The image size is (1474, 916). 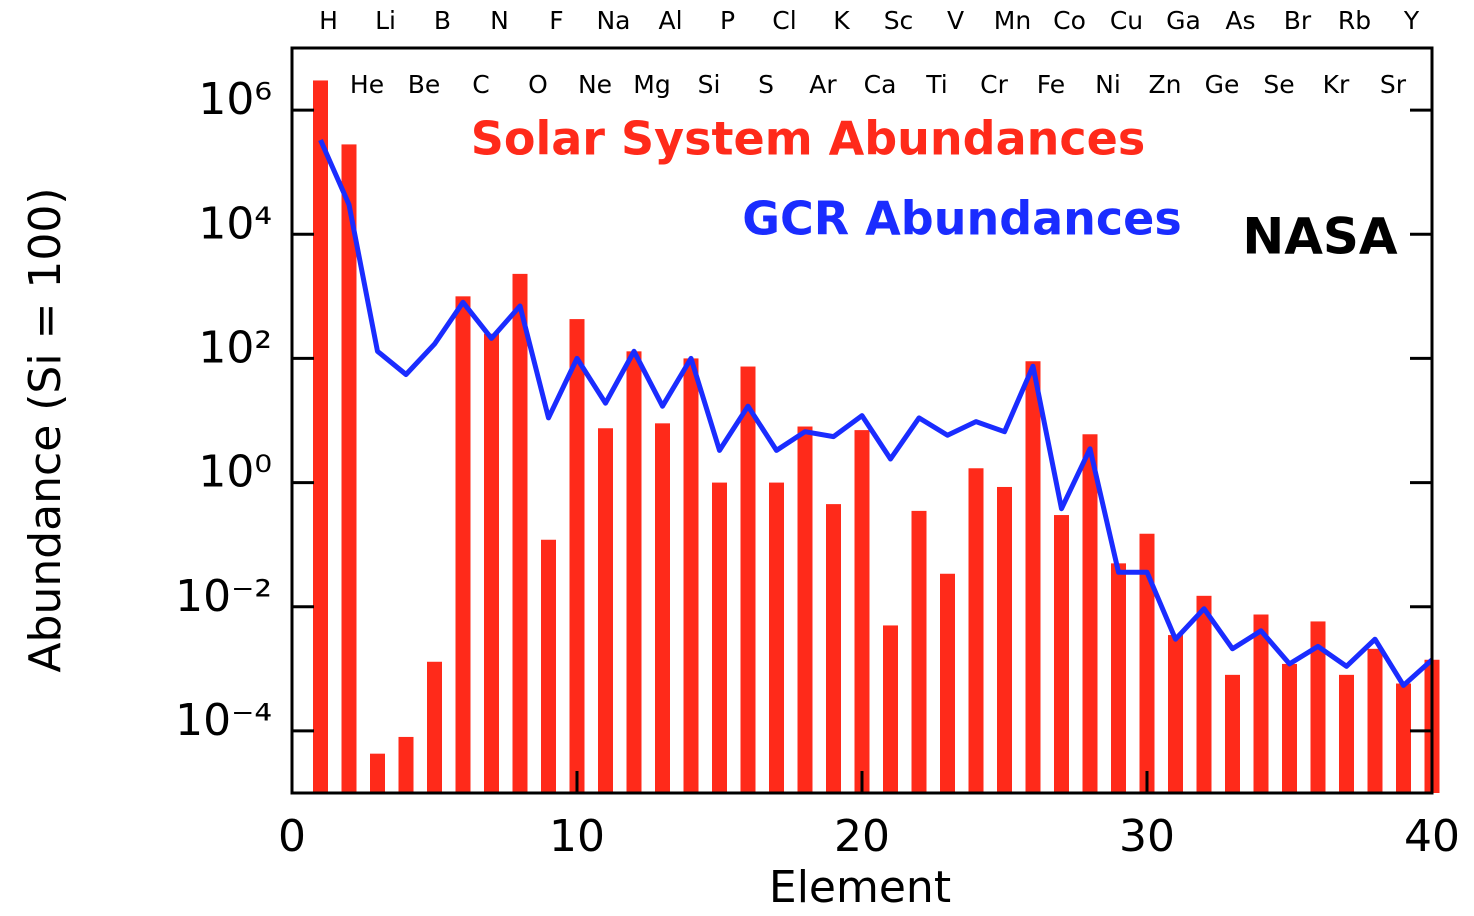 What do you see at coordinates (1354, 20) in the screenshot?
I see `element-label: Rb` at bounding box center [1354, 20].